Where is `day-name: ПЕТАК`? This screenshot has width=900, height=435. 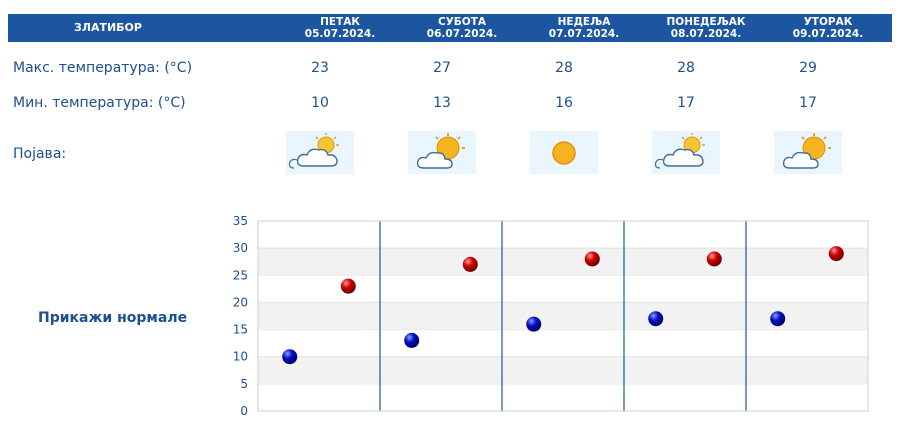 day-name: ПЕТАК is located at coordinates (340, 22).